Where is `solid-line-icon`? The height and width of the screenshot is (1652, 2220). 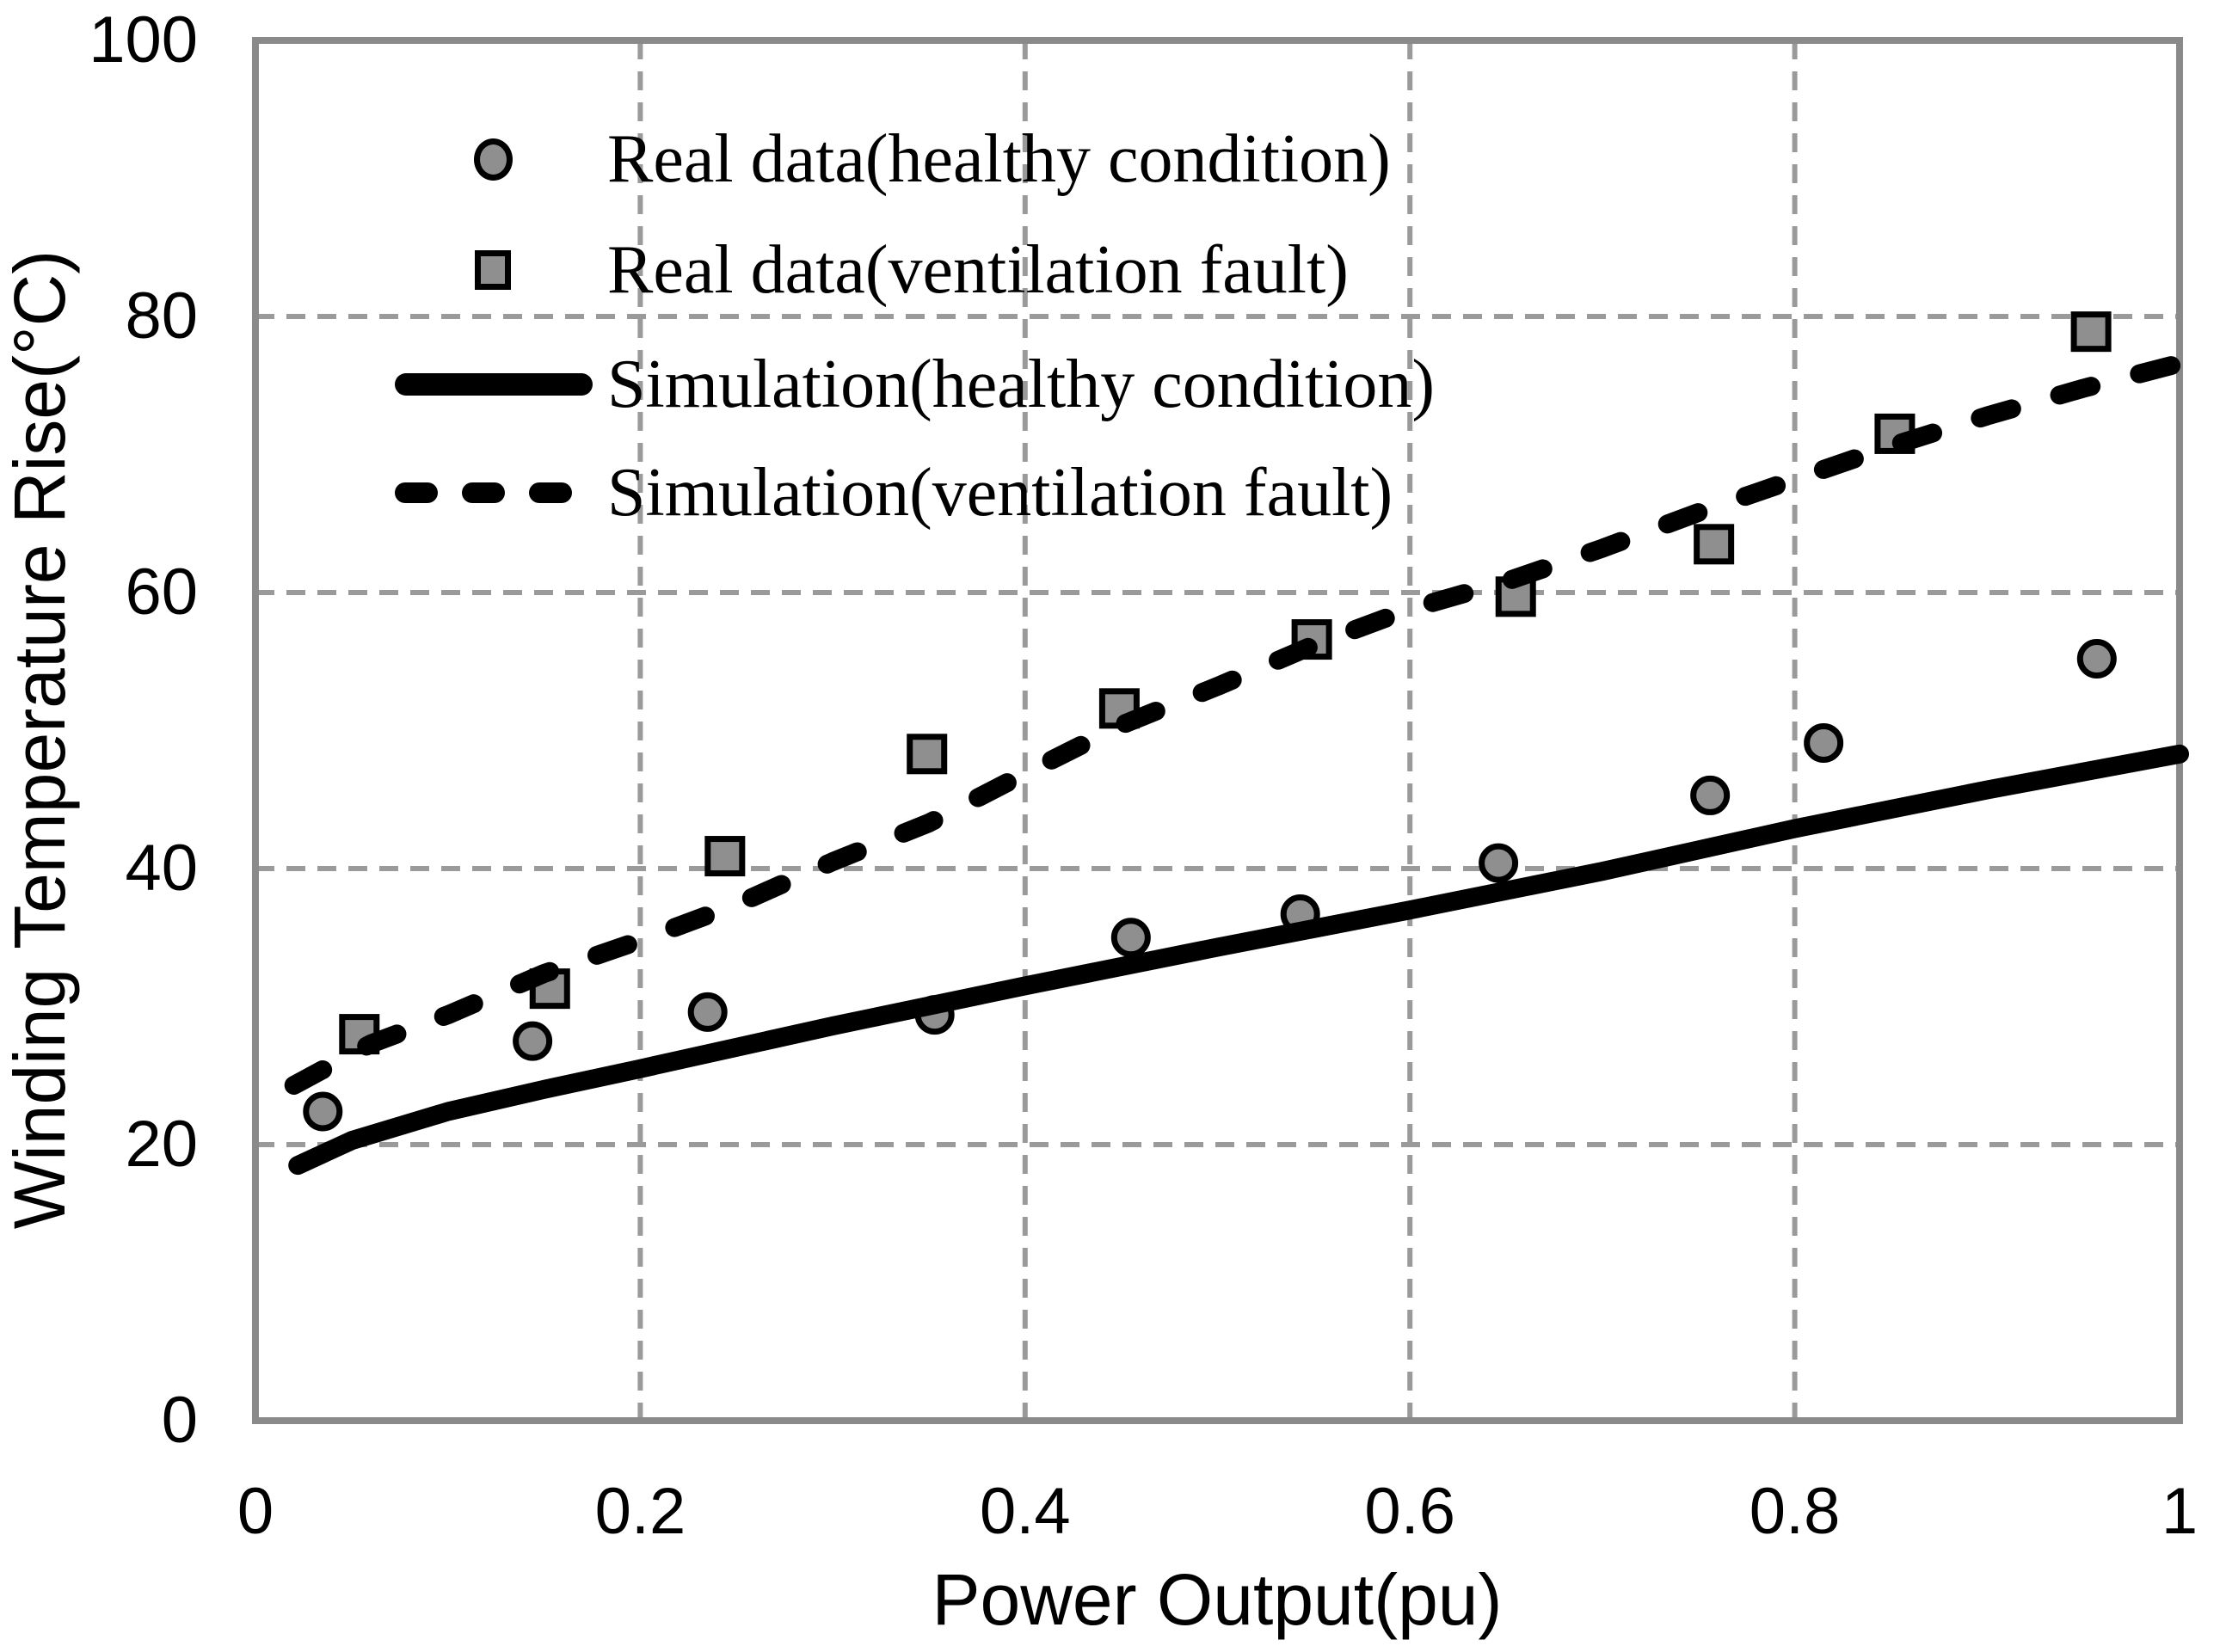
solid-line-icon is located at coordinates (494, 384).